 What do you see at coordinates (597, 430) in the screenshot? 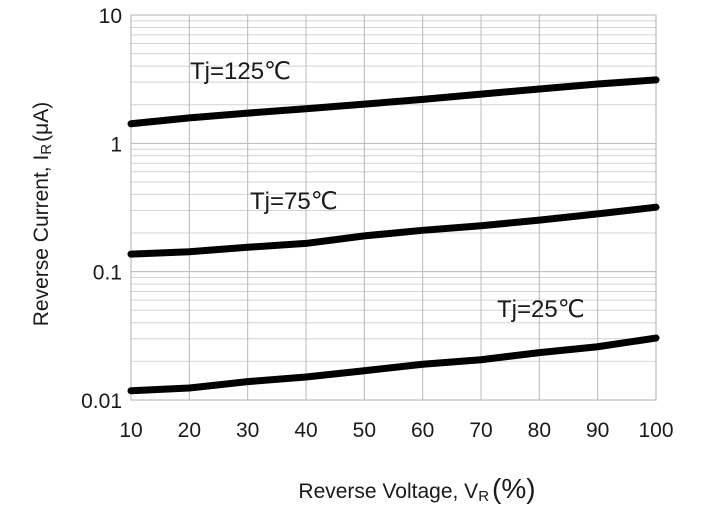
I see `x-tick-label: 90` at bounding box center [597, 430].